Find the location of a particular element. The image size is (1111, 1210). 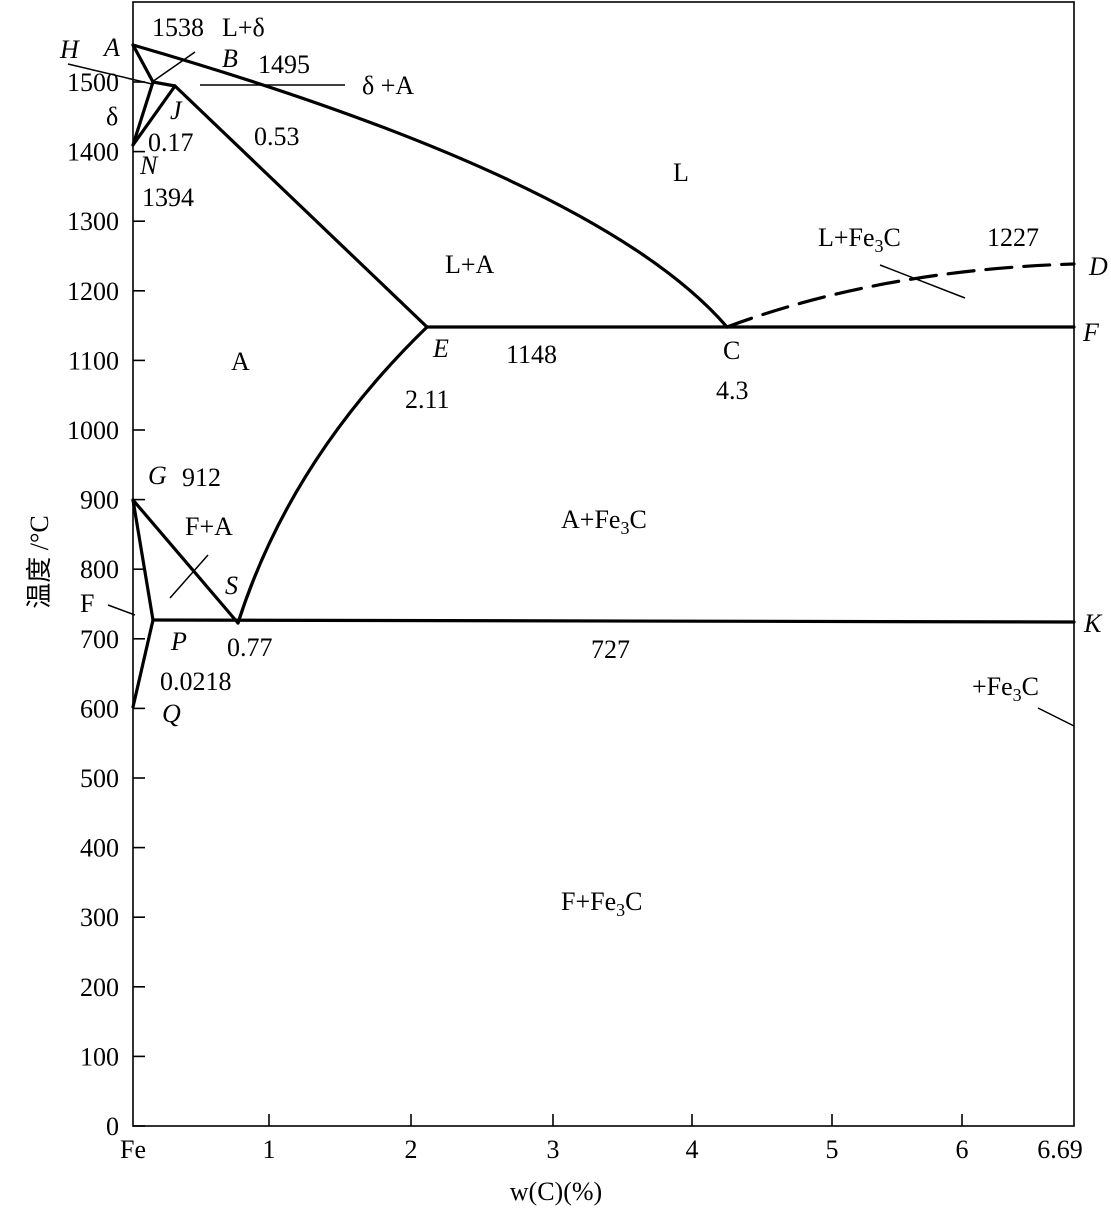

x-tick-label: 4 is located at coordinates (692, 1149).